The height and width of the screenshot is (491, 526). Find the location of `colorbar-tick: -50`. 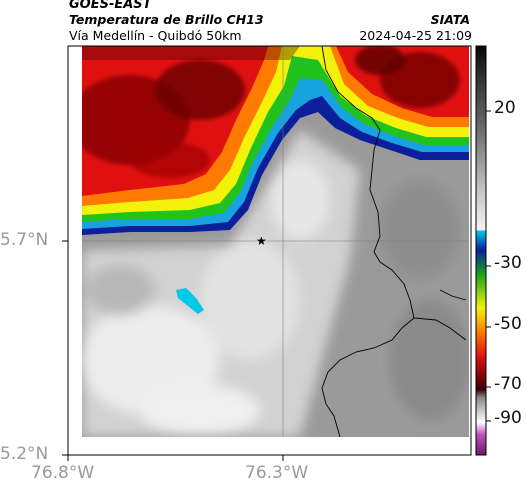

colorbar-tick: -50 is located at coordinates (508, 324).